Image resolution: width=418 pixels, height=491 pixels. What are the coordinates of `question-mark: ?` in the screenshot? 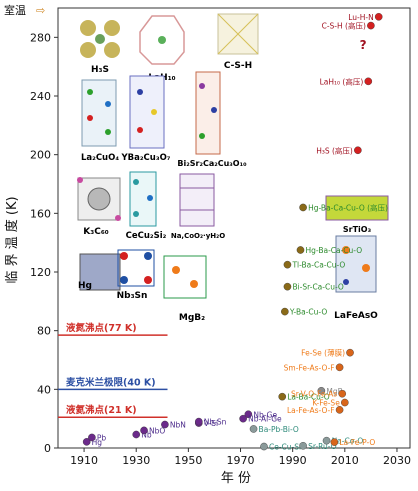 It's located at (363, 45).